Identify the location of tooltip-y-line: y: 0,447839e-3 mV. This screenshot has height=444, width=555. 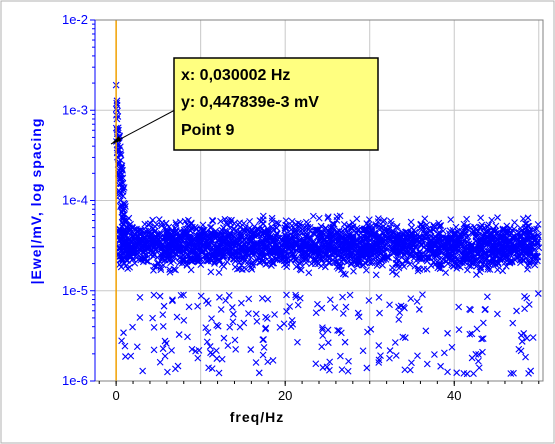
(250, 102).